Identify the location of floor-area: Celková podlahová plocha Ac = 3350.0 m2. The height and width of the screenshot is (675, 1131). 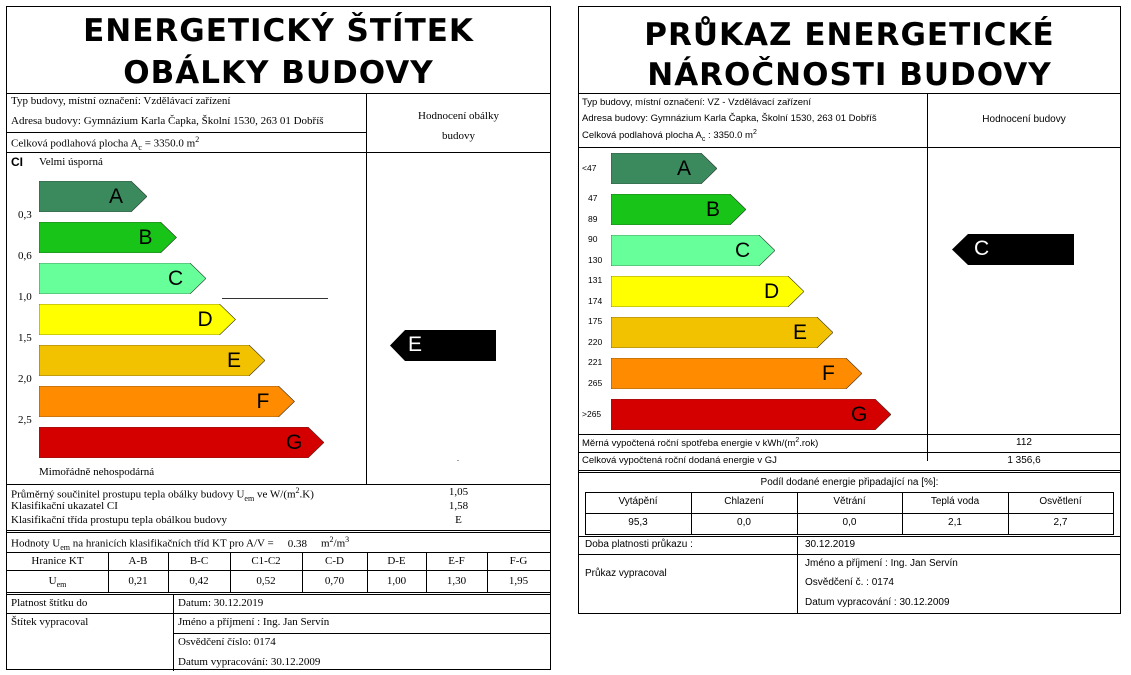
(105, 143).